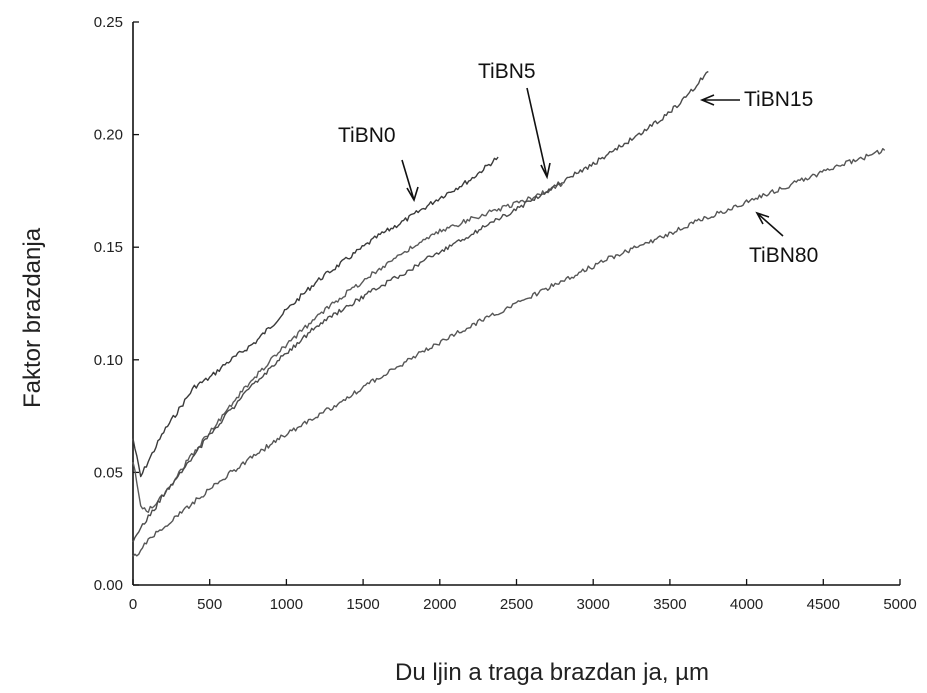  Describe the element at coordinates (778, 99) in the screenshot. I see `annotation-tibn15: TiBN15` at that location.